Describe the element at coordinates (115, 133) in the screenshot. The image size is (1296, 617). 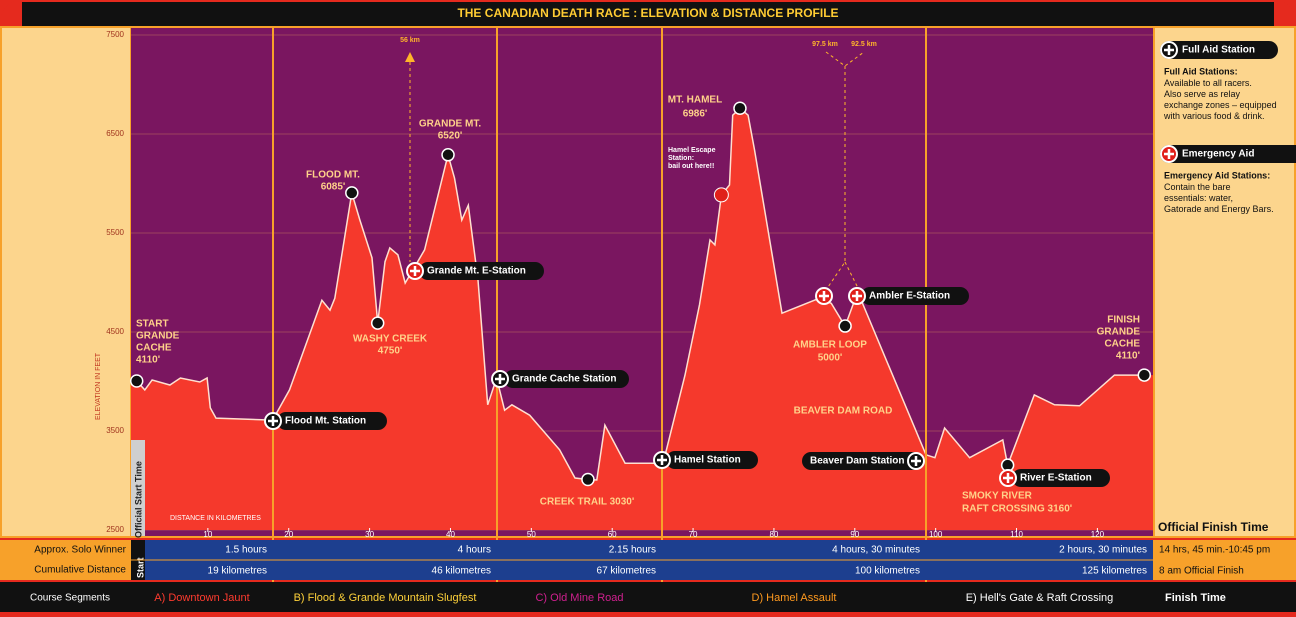
I see `y-tick-label: 6500` at that location.